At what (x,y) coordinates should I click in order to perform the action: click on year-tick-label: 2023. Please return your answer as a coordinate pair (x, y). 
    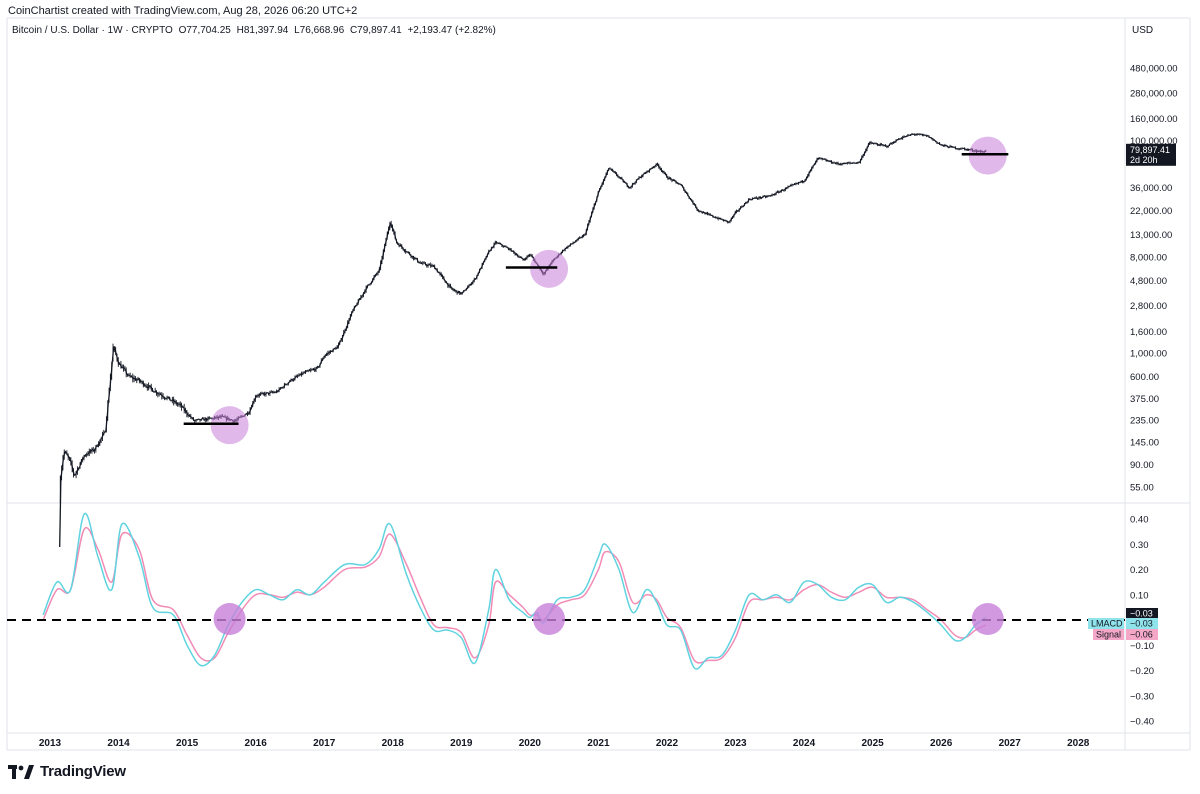
    Looking at the image, I should click on (735, 743).